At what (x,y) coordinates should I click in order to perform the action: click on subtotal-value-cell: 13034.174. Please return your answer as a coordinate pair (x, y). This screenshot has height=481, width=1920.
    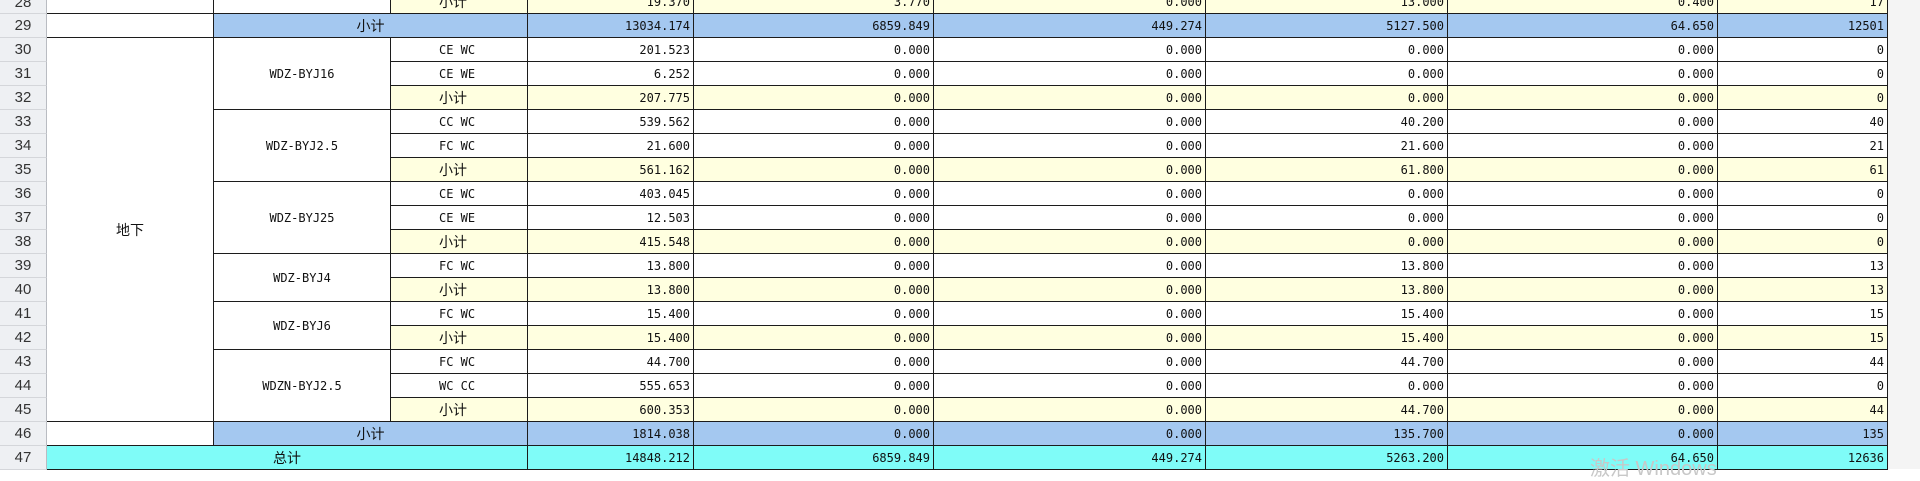
    Looking at the image, I should click on (611, 26).